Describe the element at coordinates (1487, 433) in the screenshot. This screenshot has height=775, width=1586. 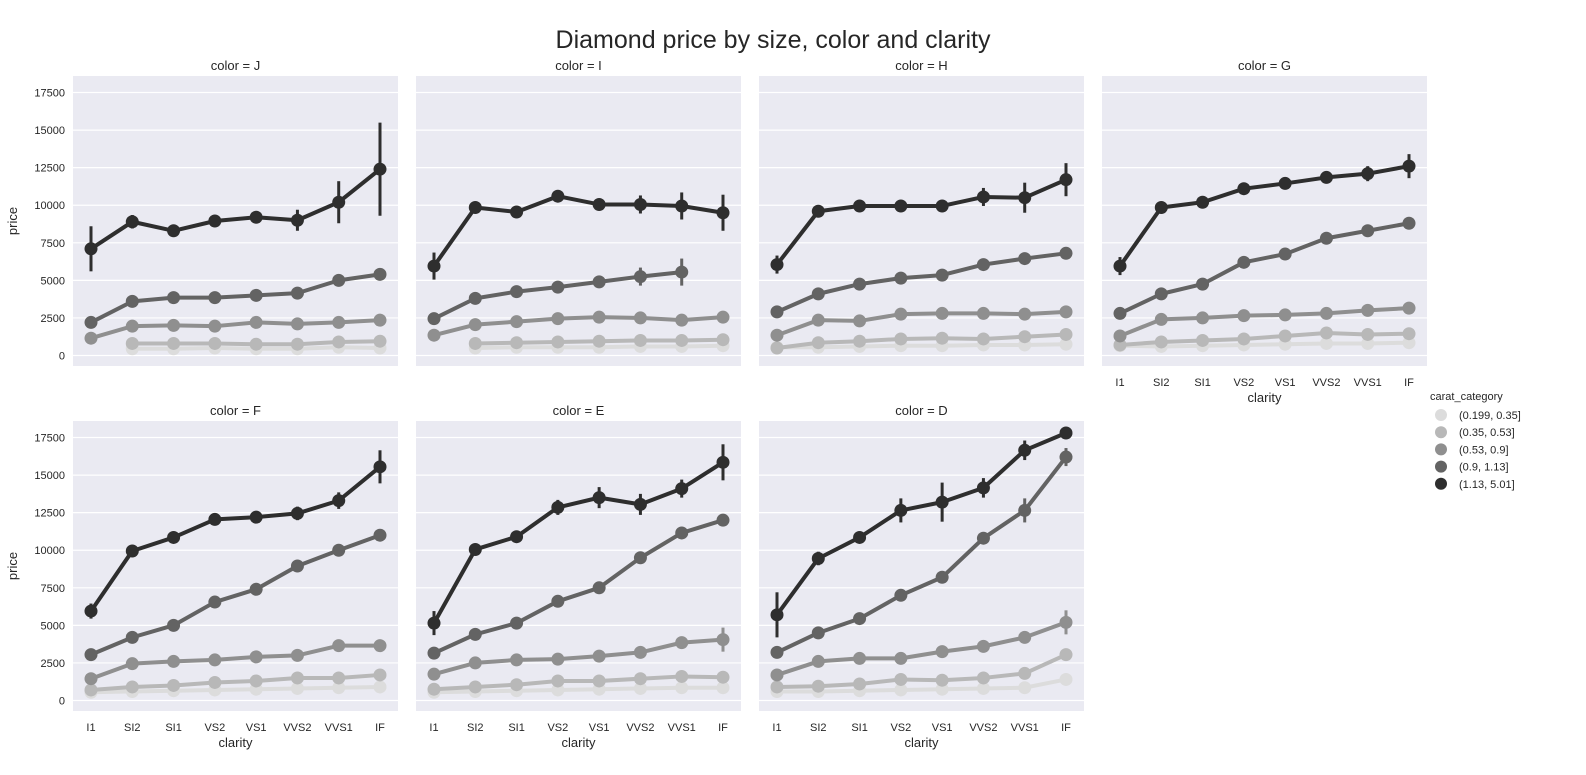
I see `legend-label: (0.35, 0.53]` at that location.